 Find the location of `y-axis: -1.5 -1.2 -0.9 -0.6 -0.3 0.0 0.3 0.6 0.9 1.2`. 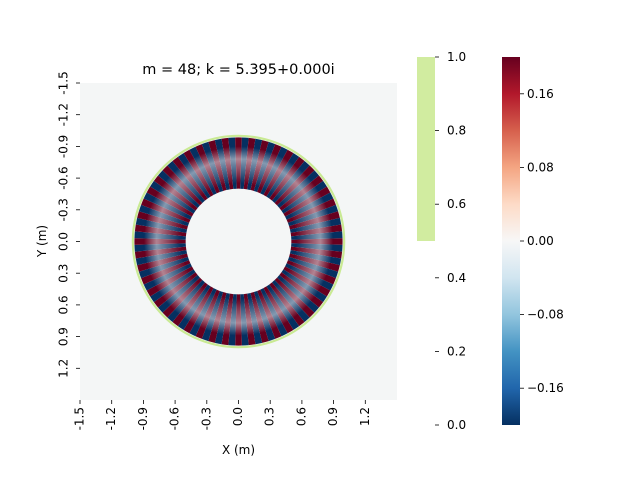

y-axis: -1.5 -1.2 -0.9 -0.6 -0.3 0.0 0.3 0.6 0.9 1.2 is located at coordinates (68, 224).